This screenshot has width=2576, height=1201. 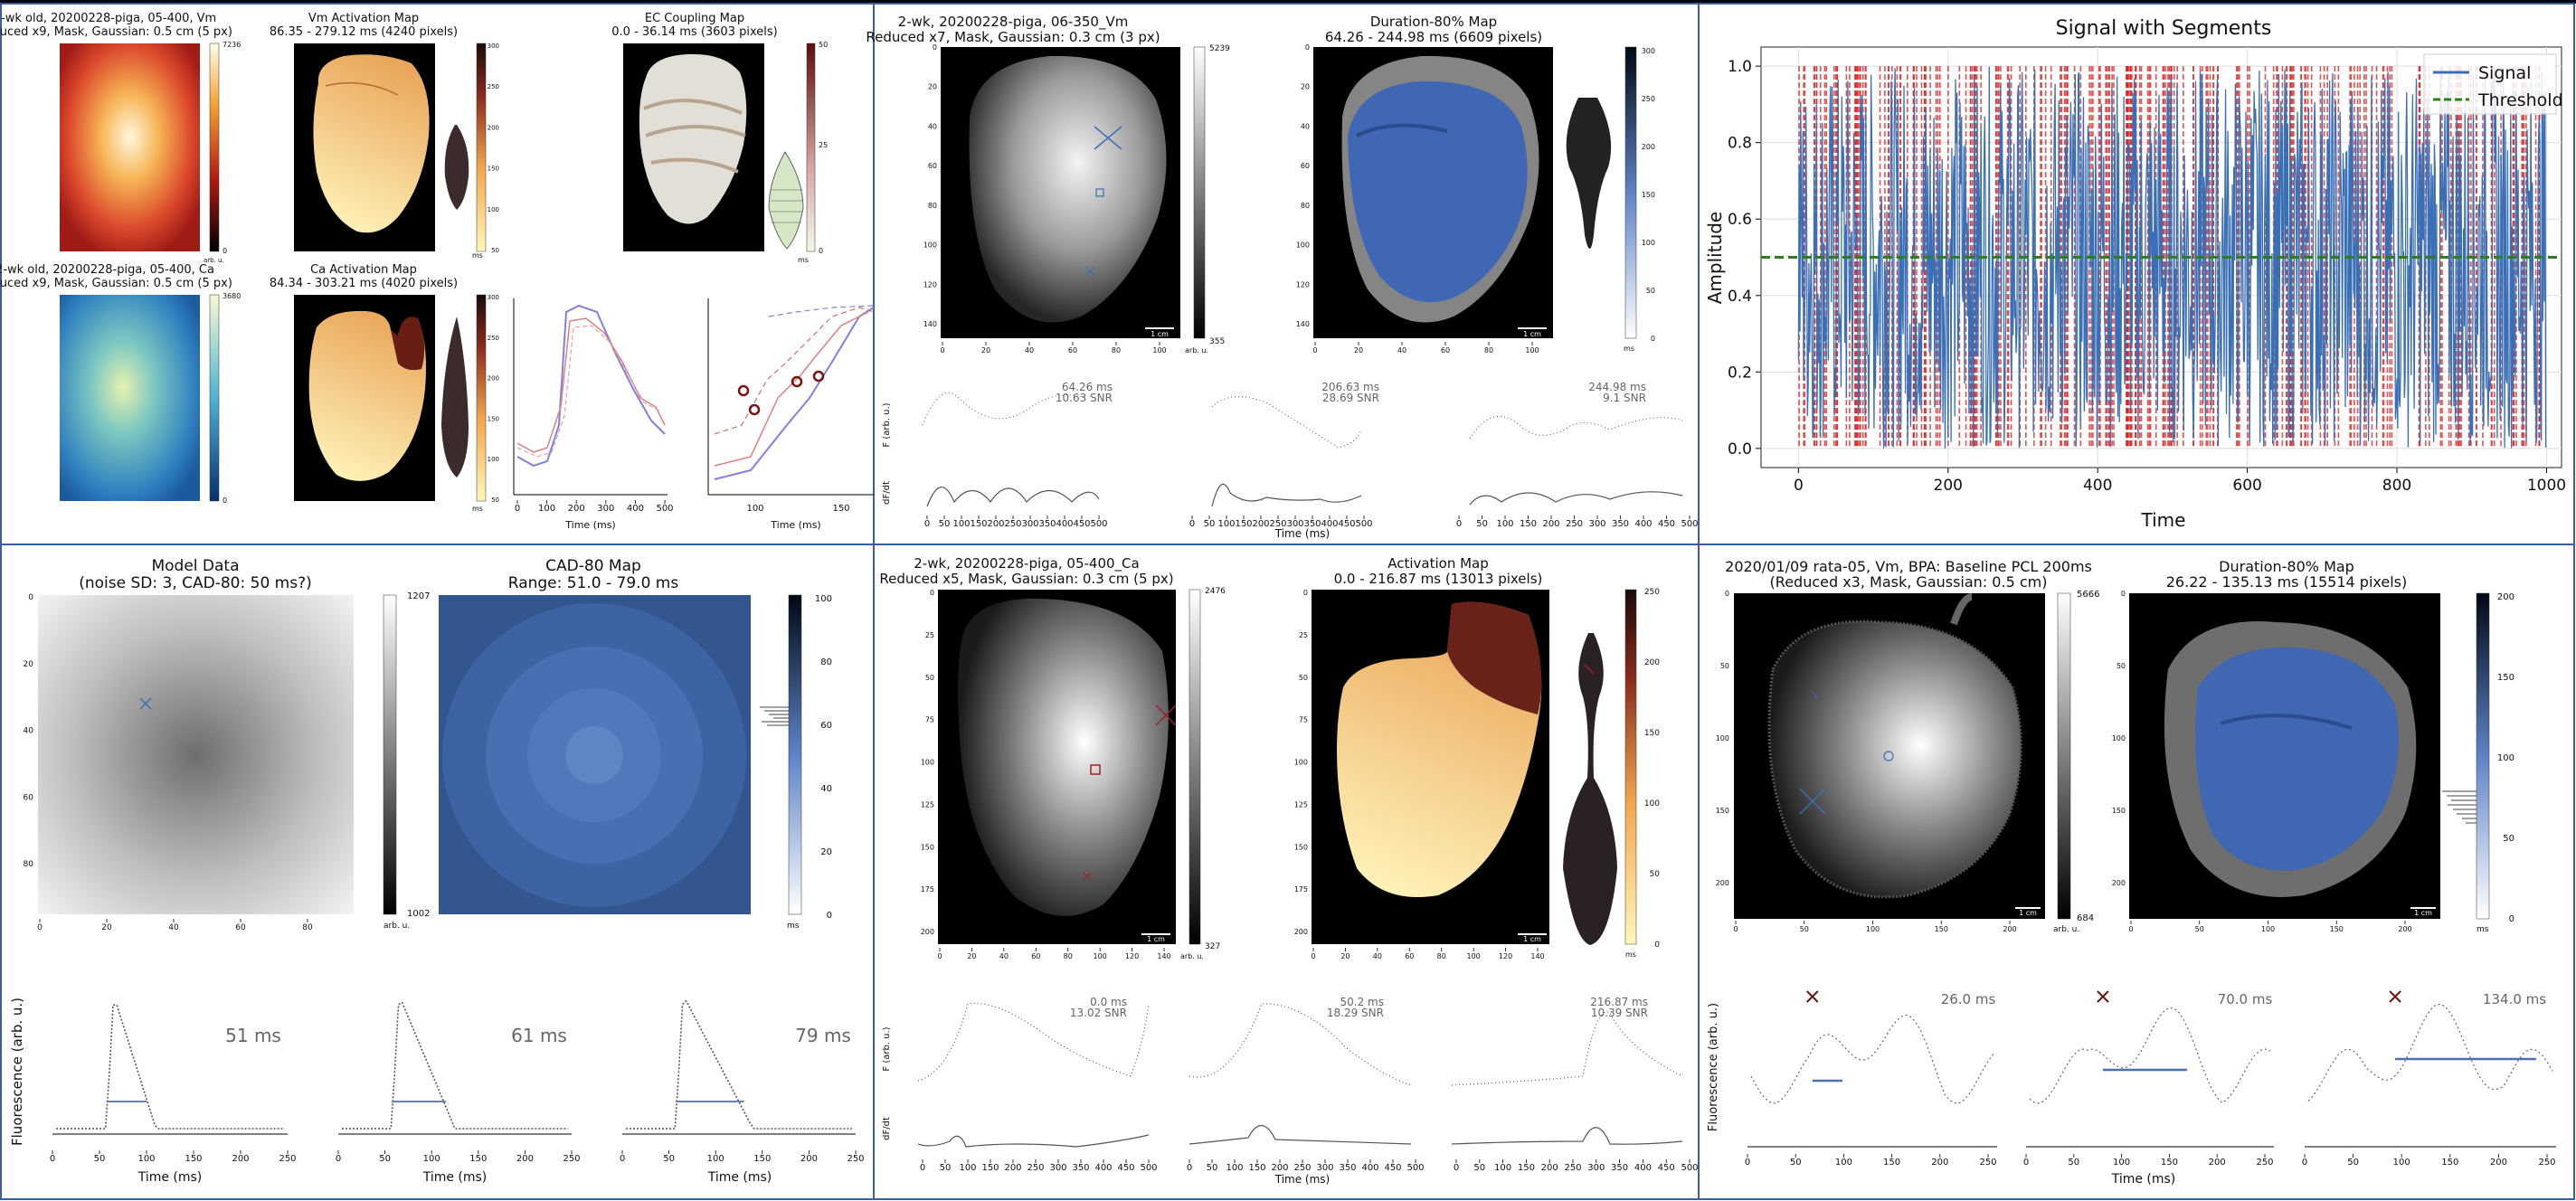 I want to click on br-trace1-x-tick: 200, so click(x=1939, y=1163).